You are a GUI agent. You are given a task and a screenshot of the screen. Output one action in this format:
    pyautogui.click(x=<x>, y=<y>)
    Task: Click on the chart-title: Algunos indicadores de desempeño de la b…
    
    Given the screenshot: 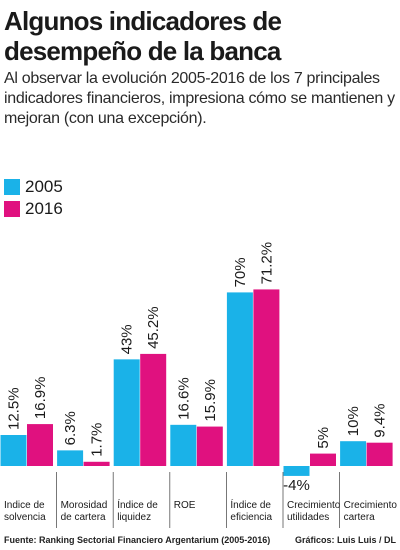 What is the action you would take?
    pyautogui.click(x=143, y=36)
    